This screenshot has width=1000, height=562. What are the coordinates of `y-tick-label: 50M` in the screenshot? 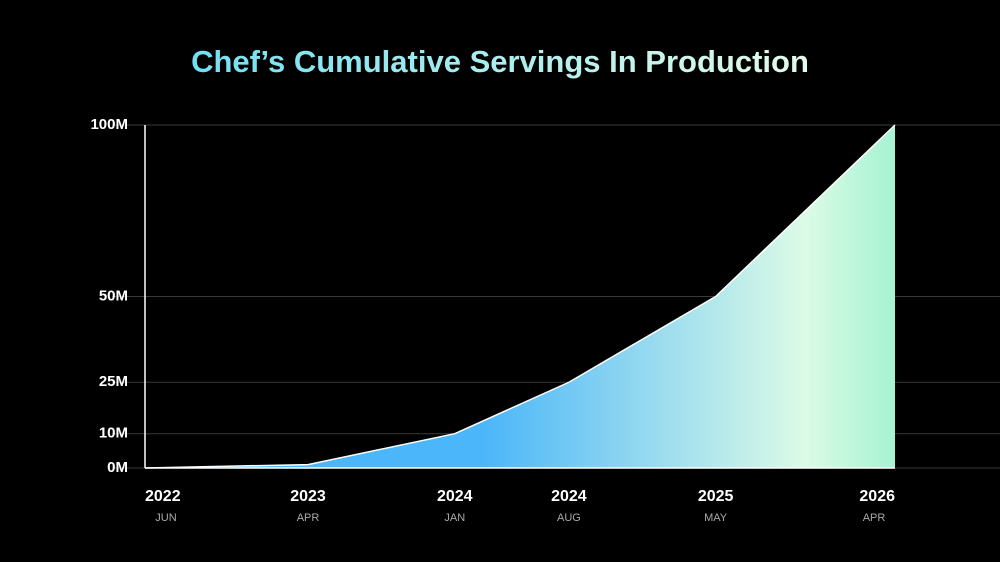 It's located at (113, 295).